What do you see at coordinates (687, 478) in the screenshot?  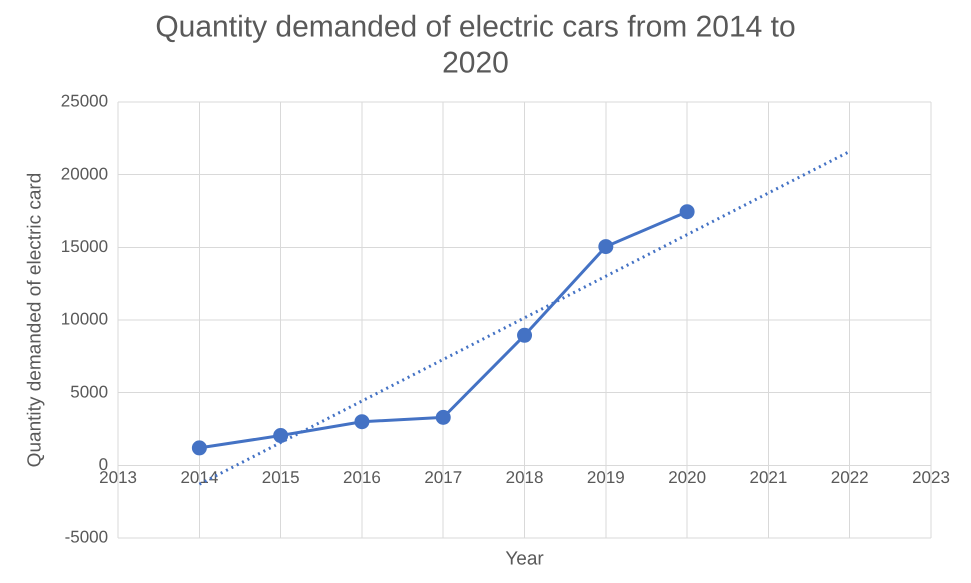 I see `x-tick-label: 2020` at bounding box center [687, 478].